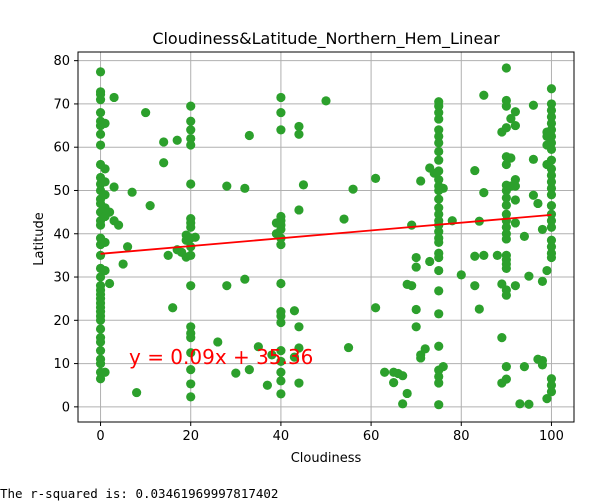  What do you see at coordinates (326, 234) in the screenshot?
I see `regression-line-group` at bounding box center [326, 234].